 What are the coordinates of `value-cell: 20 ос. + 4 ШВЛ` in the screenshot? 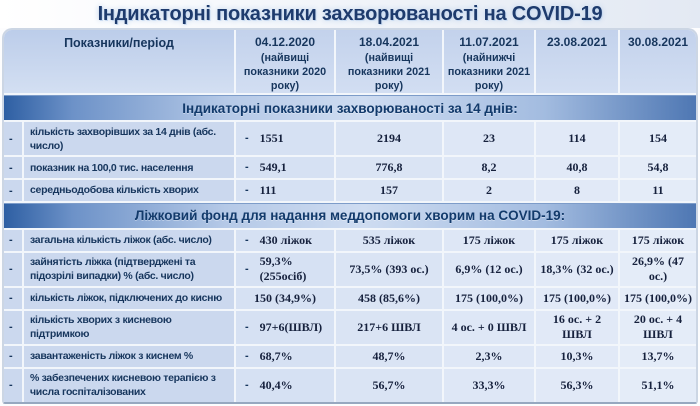 It's located at (658, 327).